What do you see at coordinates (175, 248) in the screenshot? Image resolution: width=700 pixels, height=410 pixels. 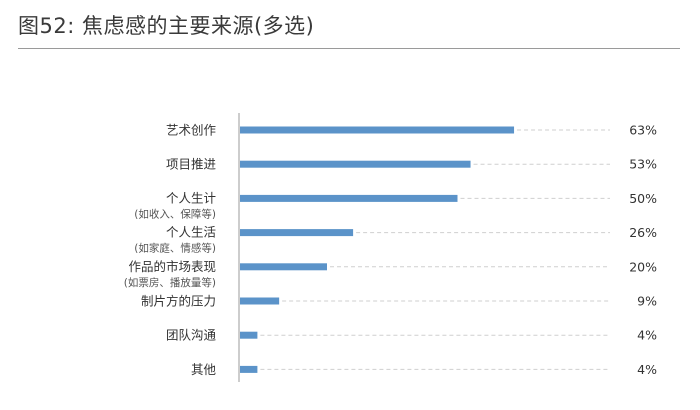 I see `category-sublabel: (如家庭、情感等)` at bounding box center [175, 248].